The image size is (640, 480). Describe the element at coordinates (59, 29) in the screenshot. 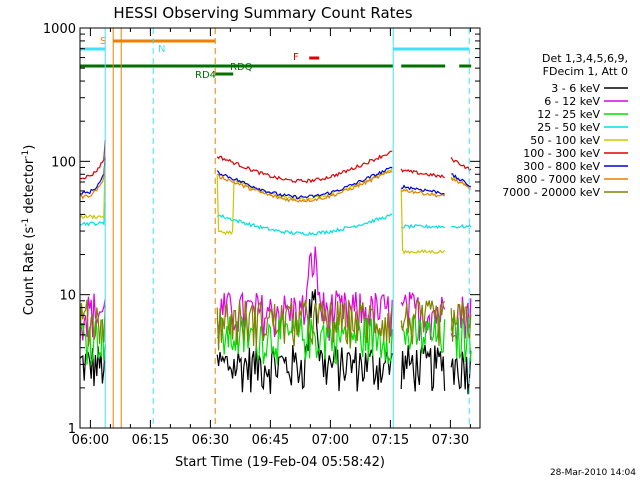

I see `y-tick-label: 1000` at that location.